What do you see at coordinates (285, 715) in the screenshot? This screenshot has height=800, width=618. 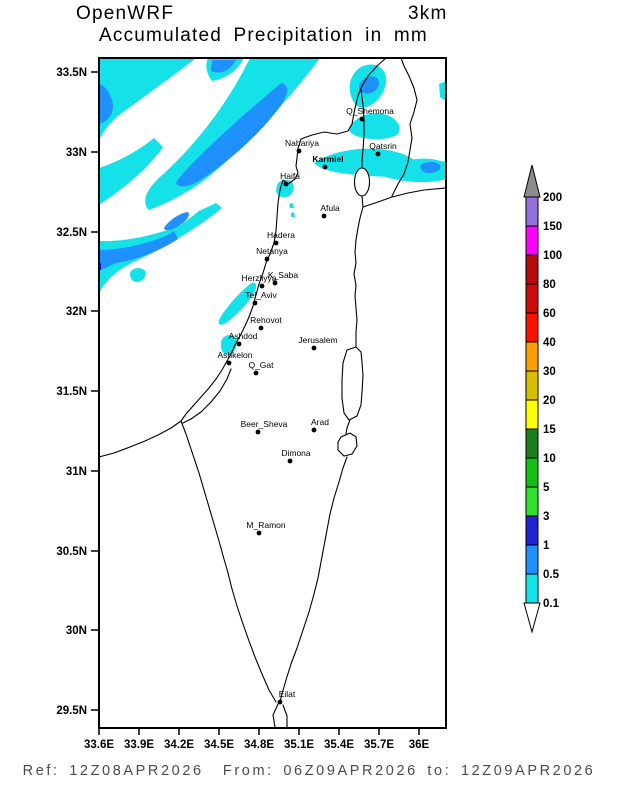 I see `gulf-aqaba-east` at bounding box center [285, 715].